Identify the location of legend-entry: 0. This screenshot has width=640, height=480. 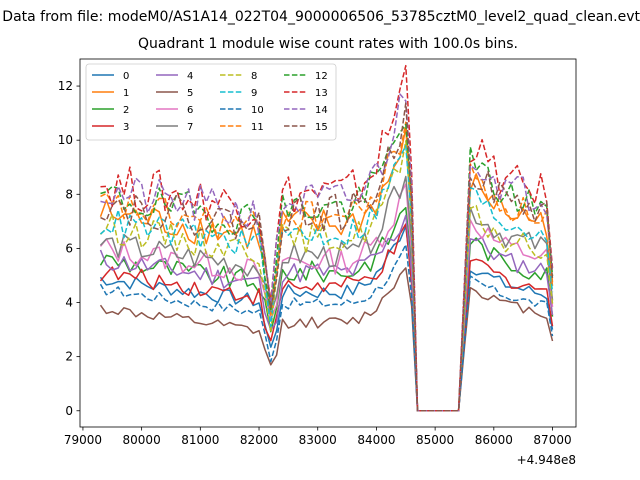
(110, 76).